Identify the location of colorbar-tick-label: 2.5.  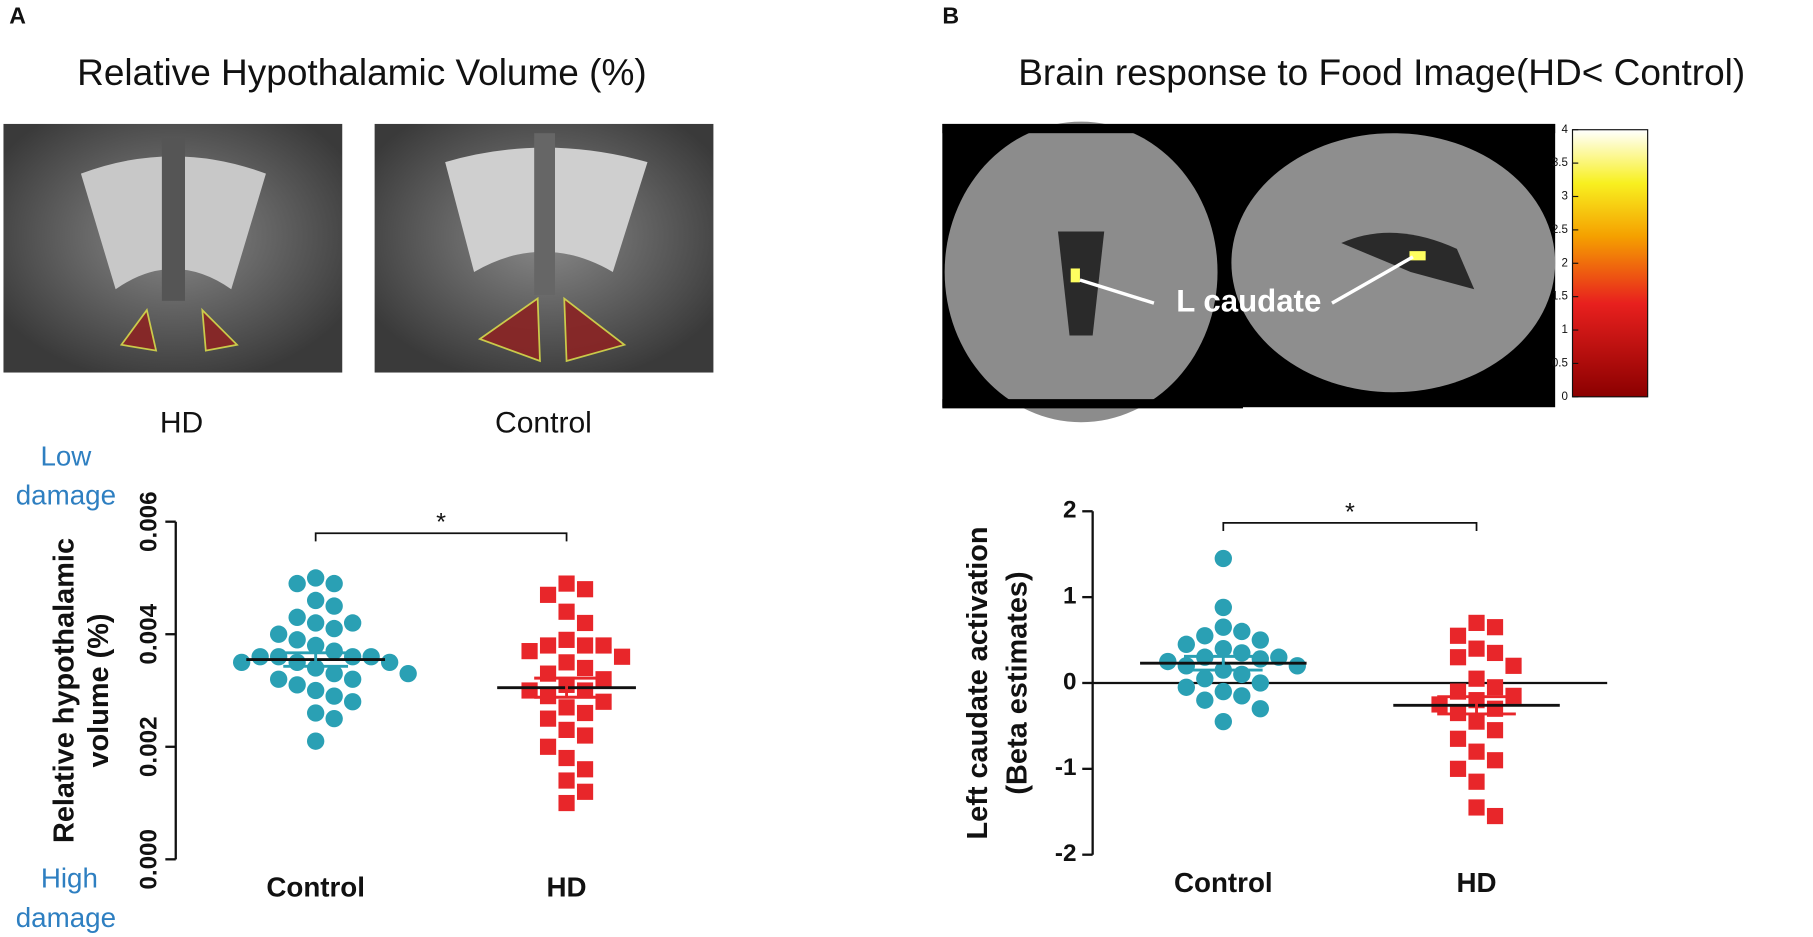
(1560, 230).